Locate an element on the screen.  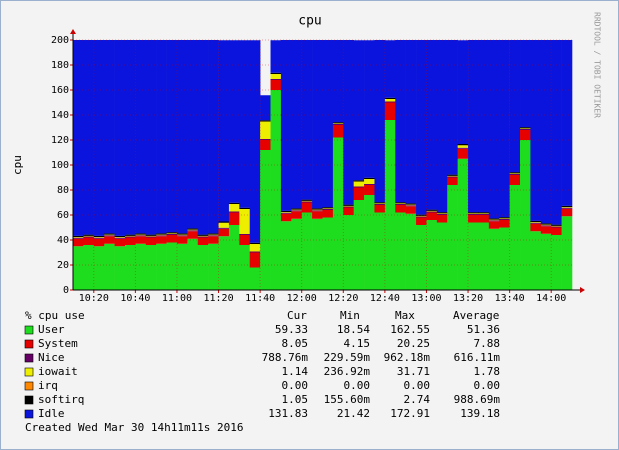
y-axis-label: cpu is located at coordinates (17, 165).